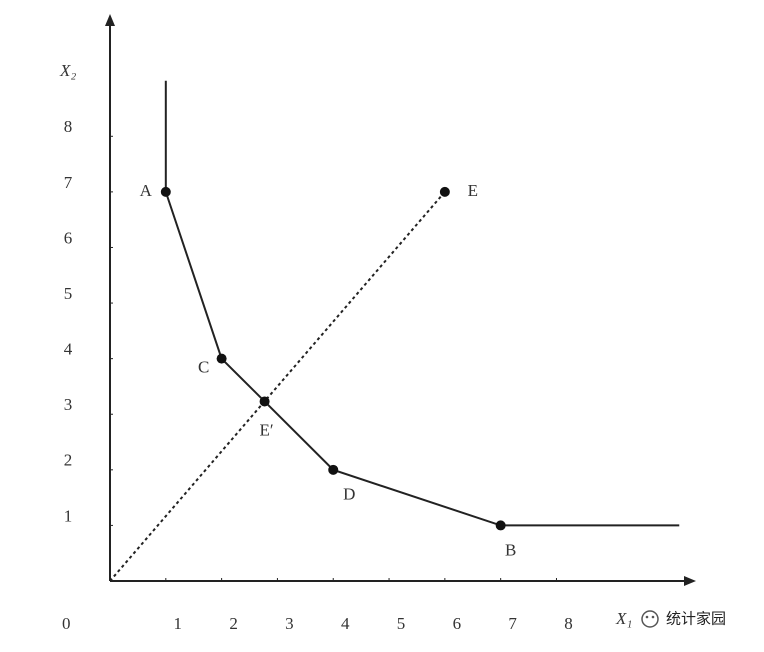 This screenshot has width=764, height=652. Describe the element at coordinates (68, 349) in the screenshot. I see `y-tick-label: 4` at that location.